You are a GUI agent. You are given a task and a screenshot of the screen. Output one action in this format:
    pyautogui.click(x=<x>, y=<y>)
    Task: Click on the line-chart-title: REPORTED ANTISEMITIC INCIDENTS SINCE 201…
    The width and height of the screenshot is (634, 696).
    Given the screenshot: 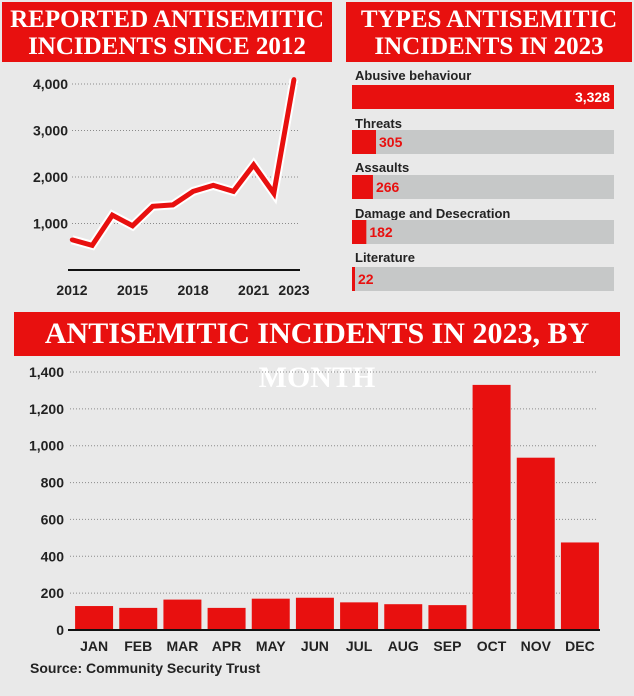 What is the action you would take?
    pyautogui.click(x=167, y=32)
    